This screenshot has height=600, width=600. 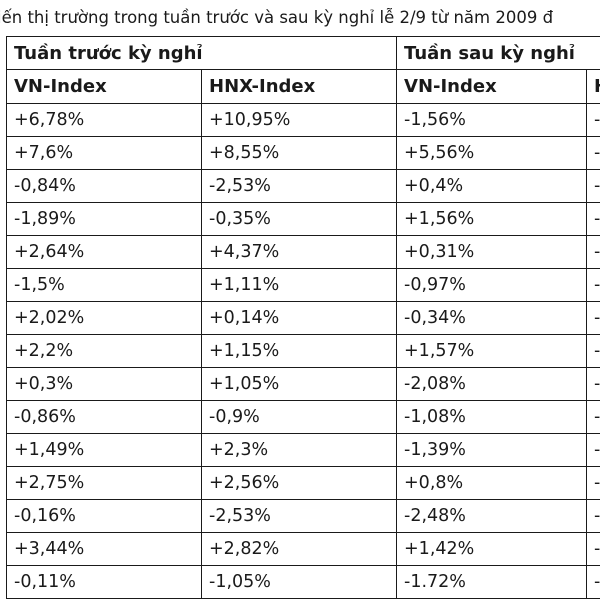 What do you see at coordinates (299, 483) in the screenshot?
I see `cell-hnx-index-before: +2,56%` at bounding box center [299, 483].